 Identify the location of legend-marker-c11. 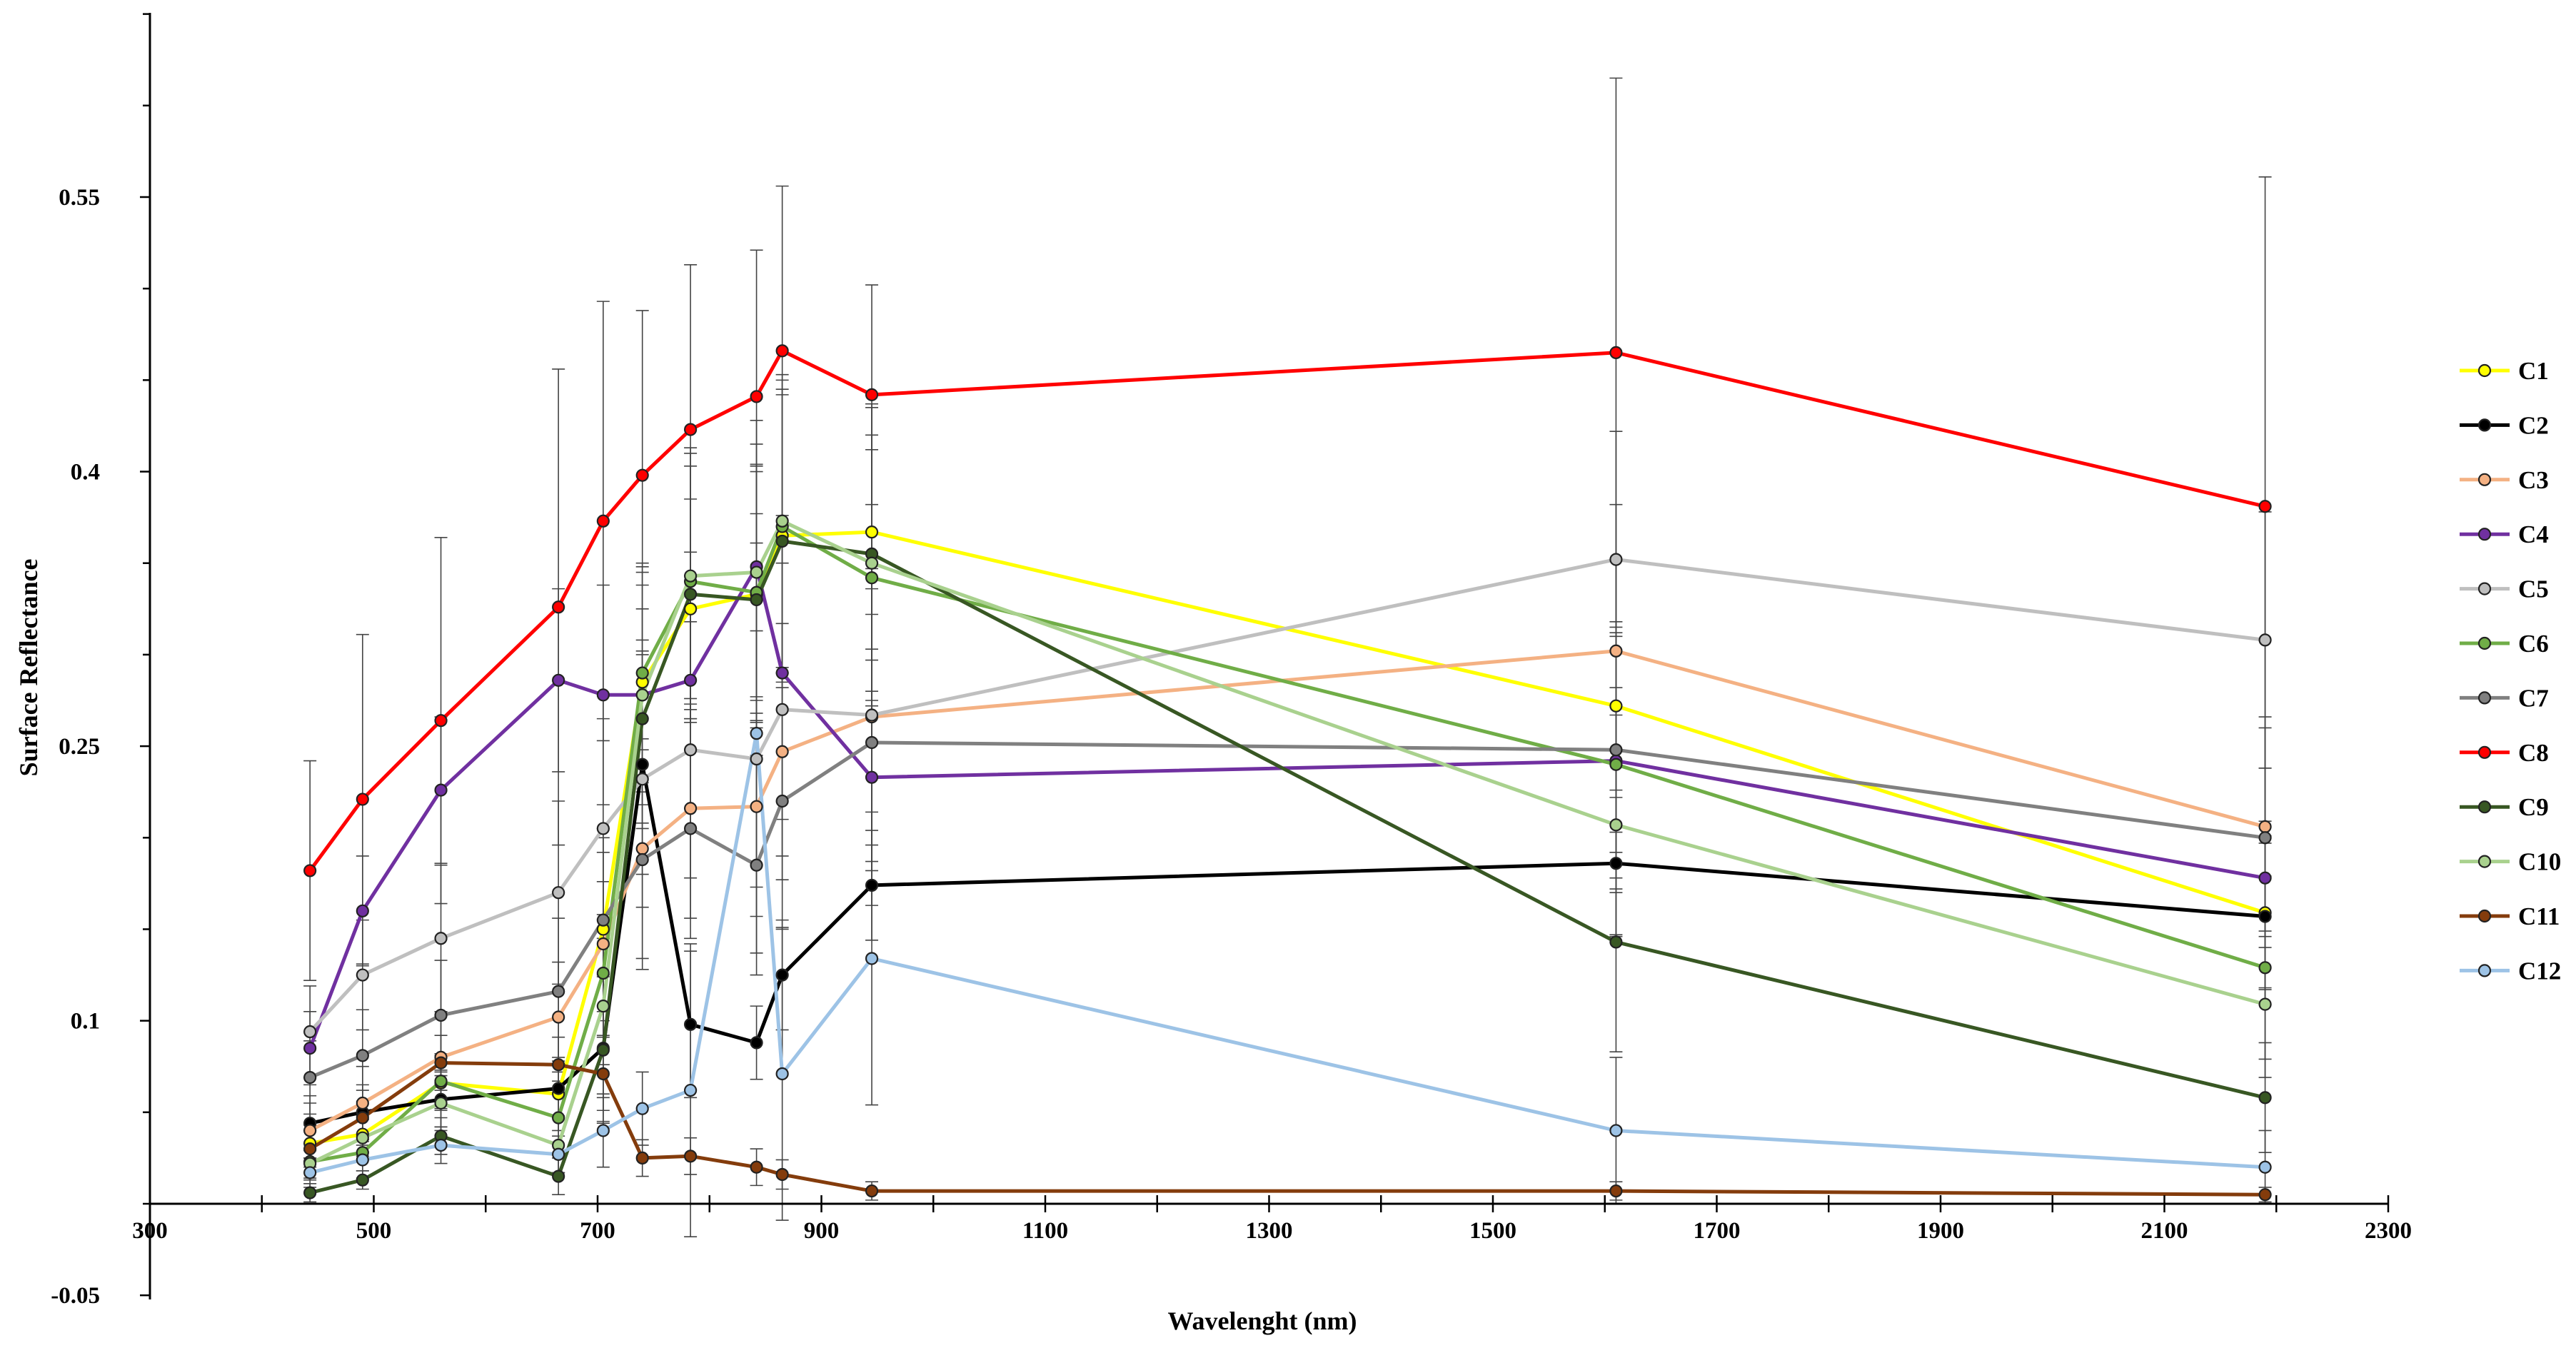
(2484, 916).